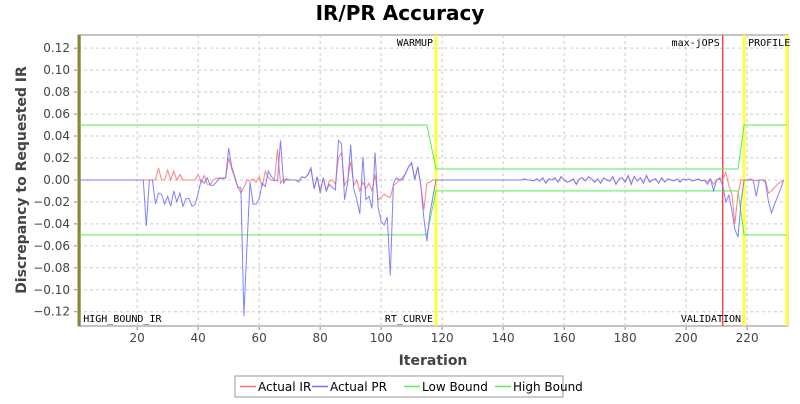 The width and height of the screenshot is (800, 404). What do you see at coordinates (503, 338) in the screenshot?
I see `x-tick-label: 140` at bounding box center [503, 338].